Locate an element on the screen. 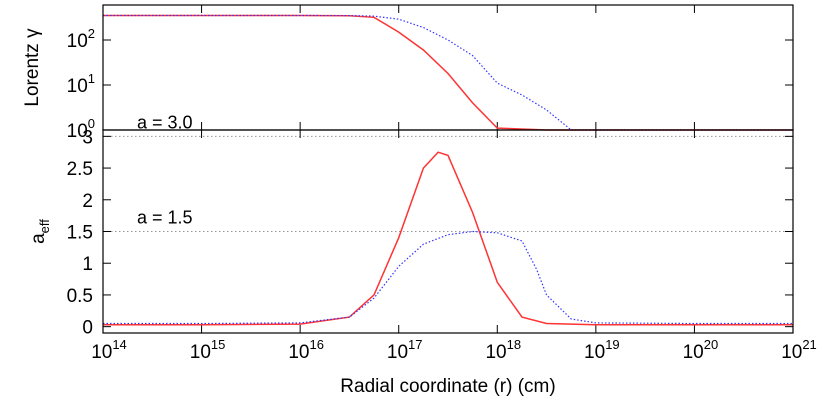 The height and width of the screenshot is (404, 830). y-tick-label: 10⁰ is located at coordinates (81, 129).